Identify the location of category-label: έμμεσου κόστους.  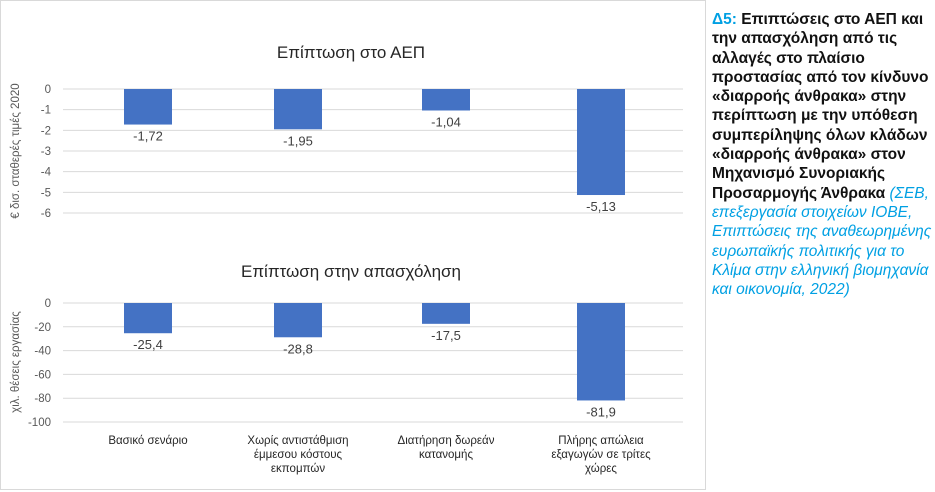
(298, 455).